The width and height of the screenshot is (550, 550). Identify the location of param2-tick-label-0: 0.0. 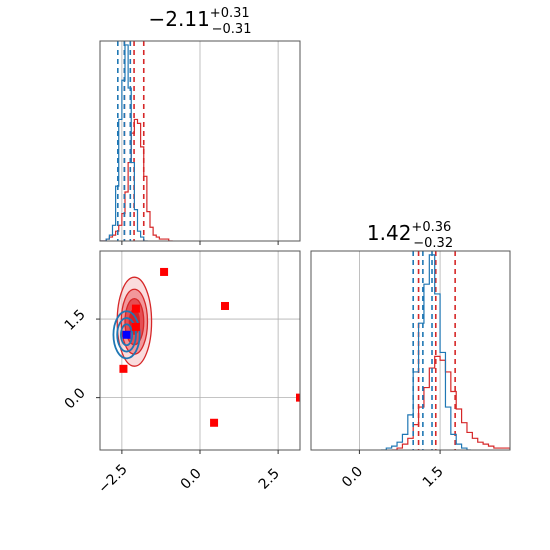
(352, 477).